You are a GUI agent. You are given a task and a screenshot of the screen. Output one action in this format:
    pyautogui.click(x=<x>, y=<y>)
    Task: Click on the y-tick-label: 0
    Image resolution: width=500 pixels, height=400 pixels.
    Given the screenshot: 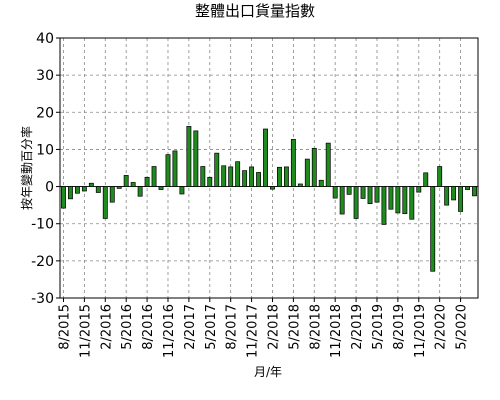 What is the action you would take?
    pyautogui.click(x=49, y=188)
    